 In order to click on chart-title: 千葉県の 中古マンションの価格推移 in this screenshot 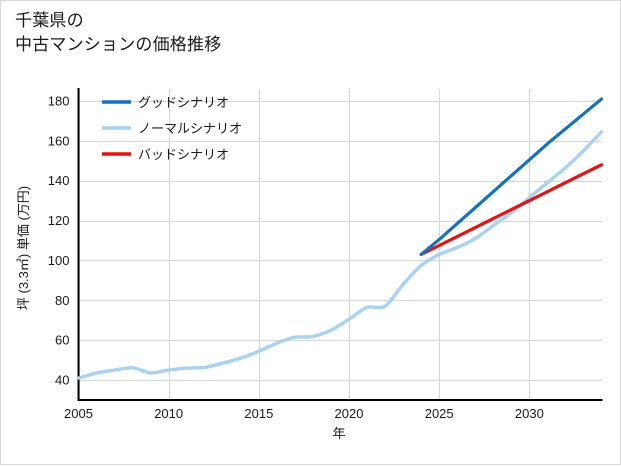, I will do `click(118, 33)`.